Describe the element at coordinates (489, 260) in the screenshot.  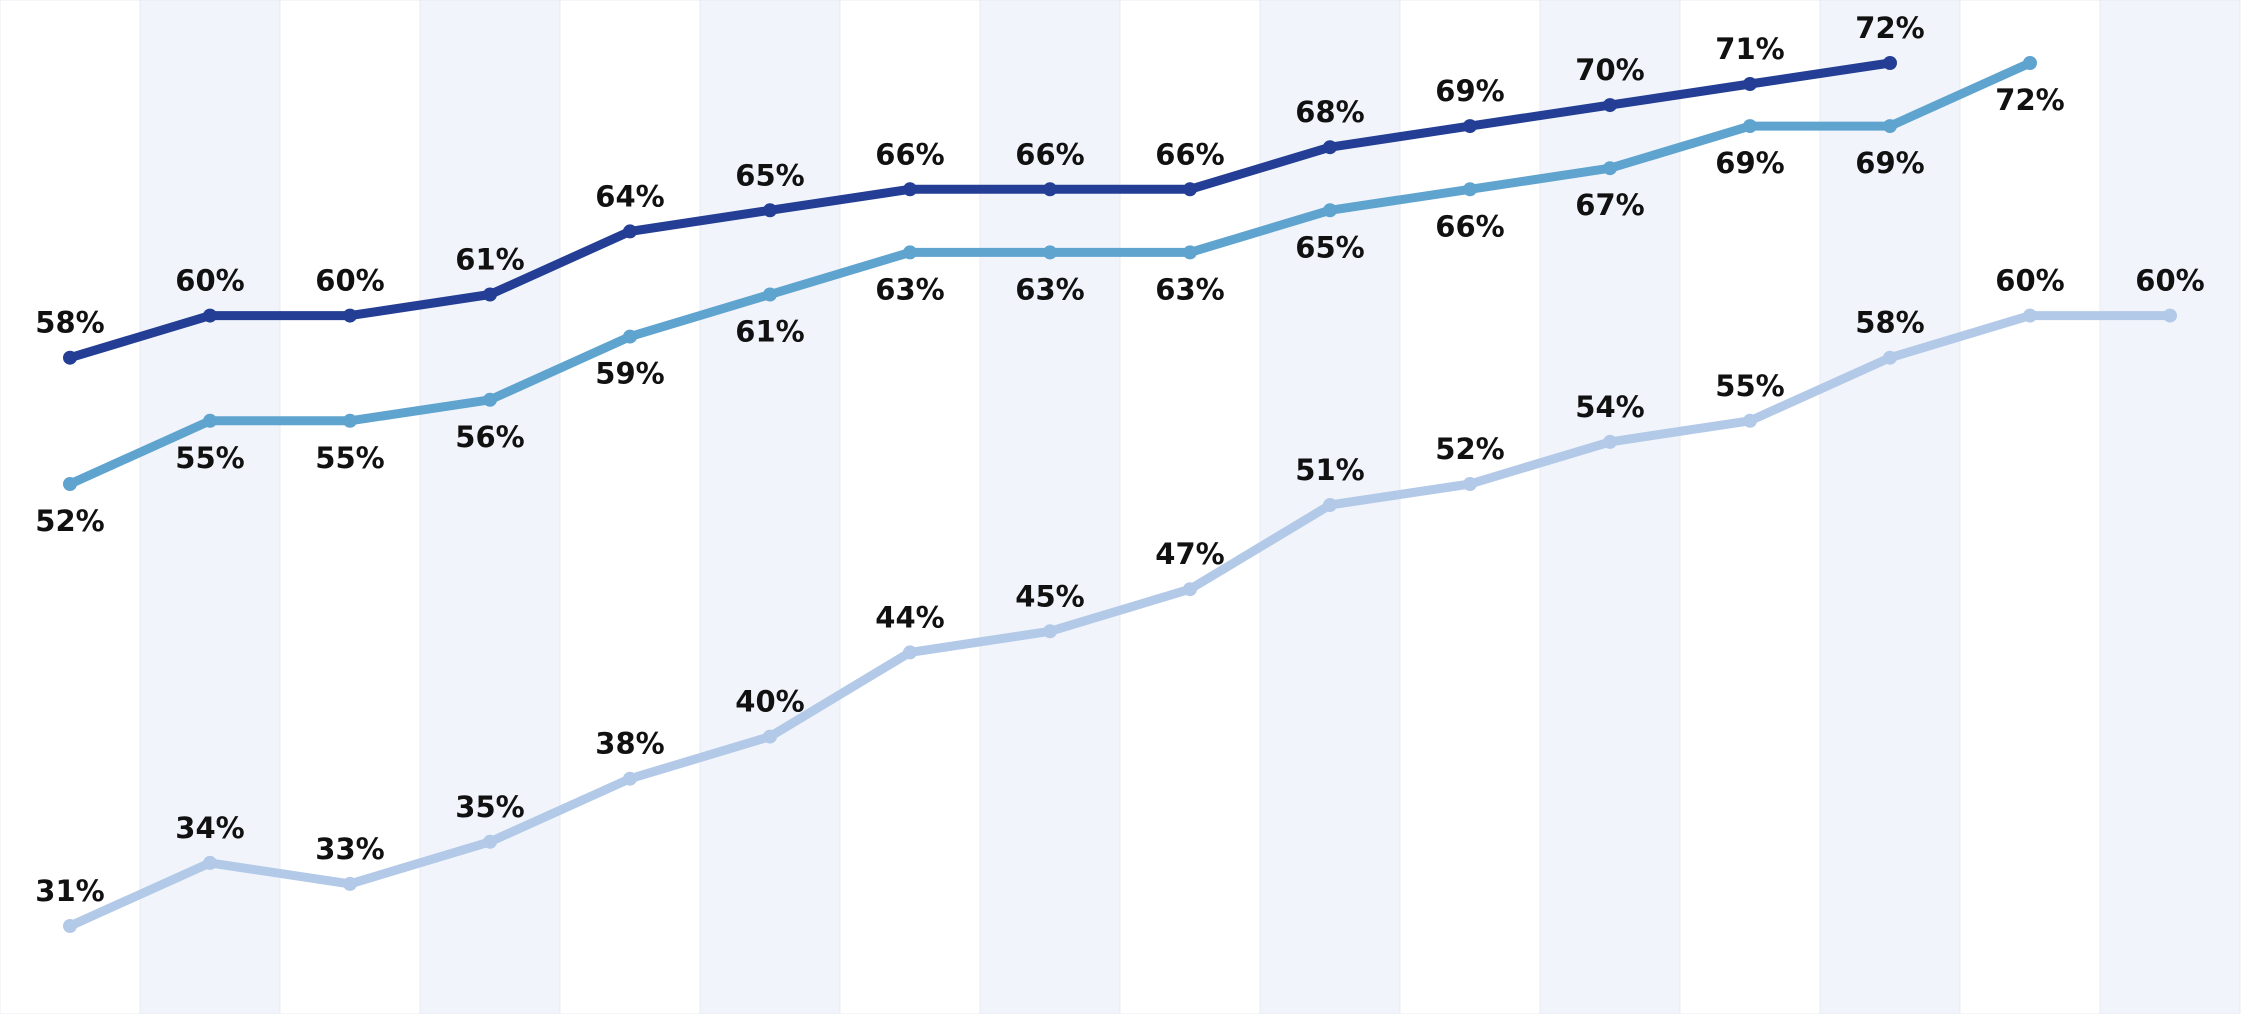
I see `series-1-label-4: 61%` at that location.